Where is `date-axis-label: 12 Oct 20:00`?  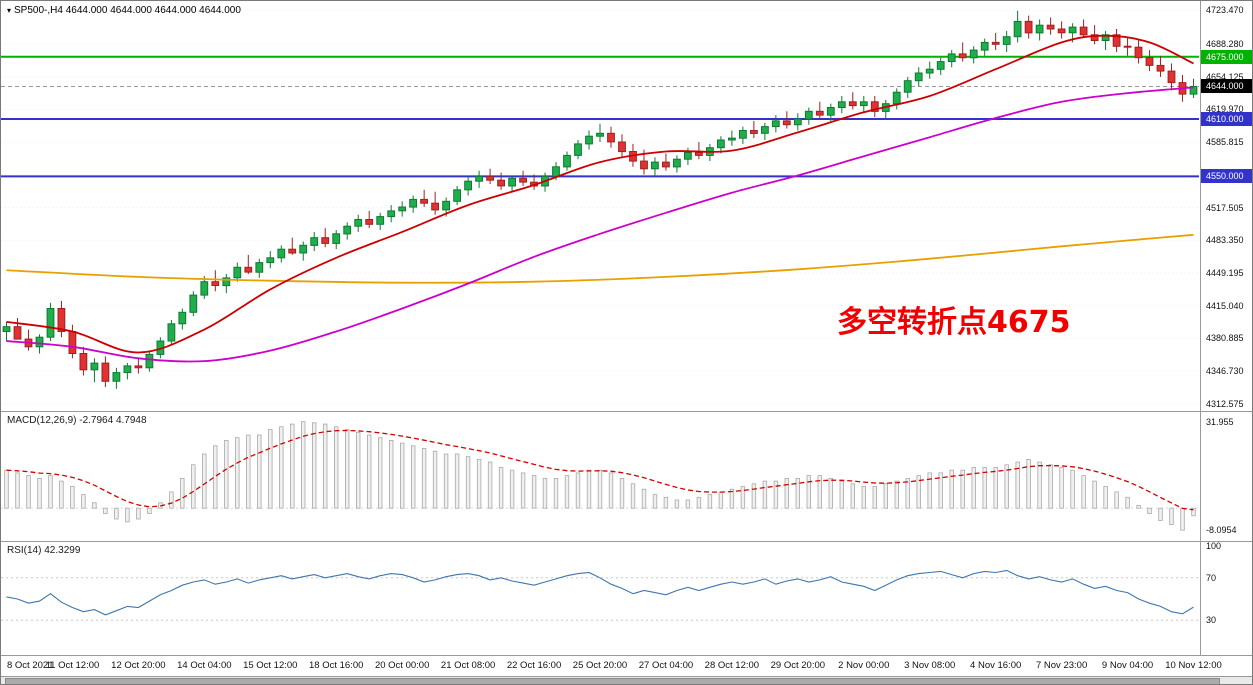
date-axis-label: 12 Oct 20:00 is located at coordinates (138, 665).